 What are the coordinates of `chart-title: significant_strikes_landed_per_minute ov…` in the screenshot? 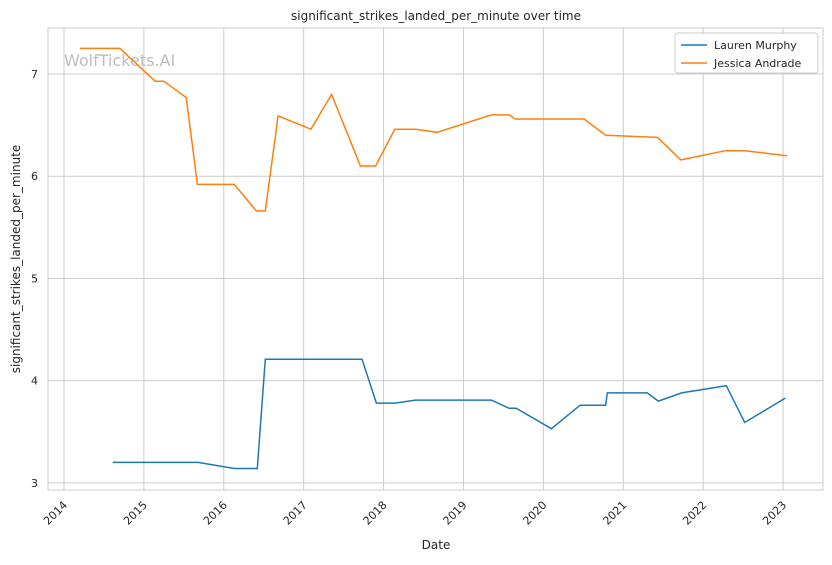 It's located at (436, 16).